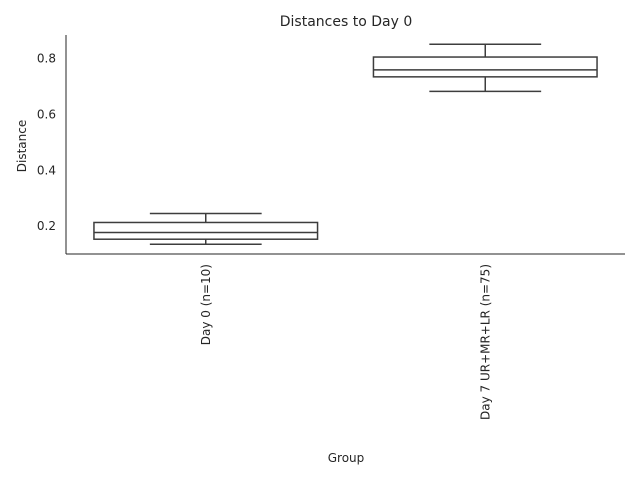 This screenshot has width=640, height=484. I want to click on y-tick-label: 0.8, so click(46, 59).